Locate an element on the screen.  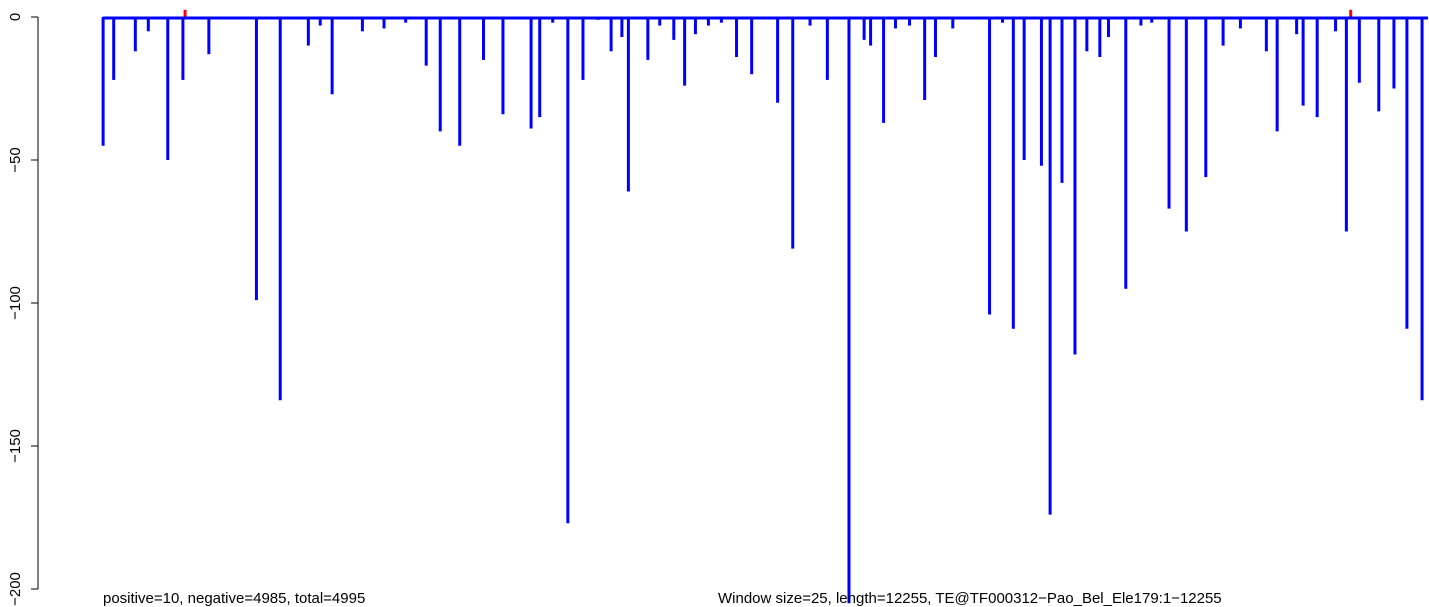
y-tick-label: 0 is located at coordinates (15, 17).